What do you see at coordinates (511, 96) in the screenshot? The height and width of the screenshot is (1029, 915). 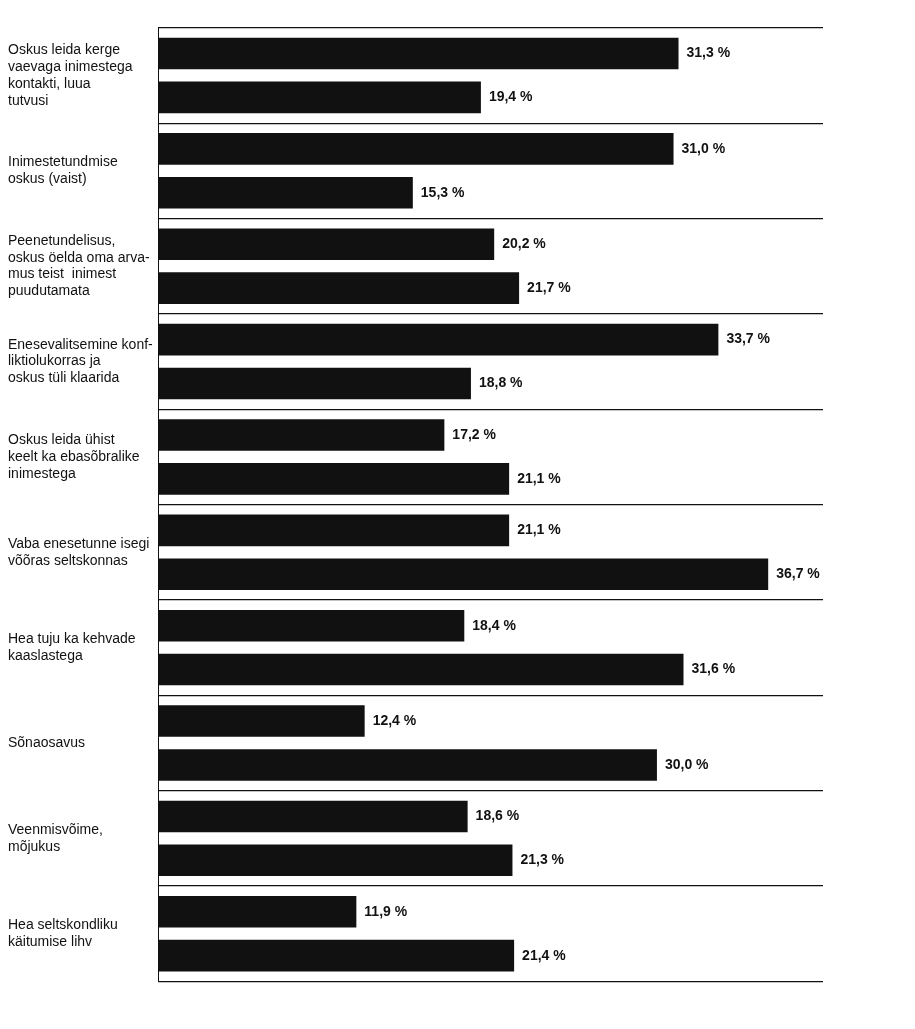 I see `data-label: 19,4 %` at bounding box center [511, 96].